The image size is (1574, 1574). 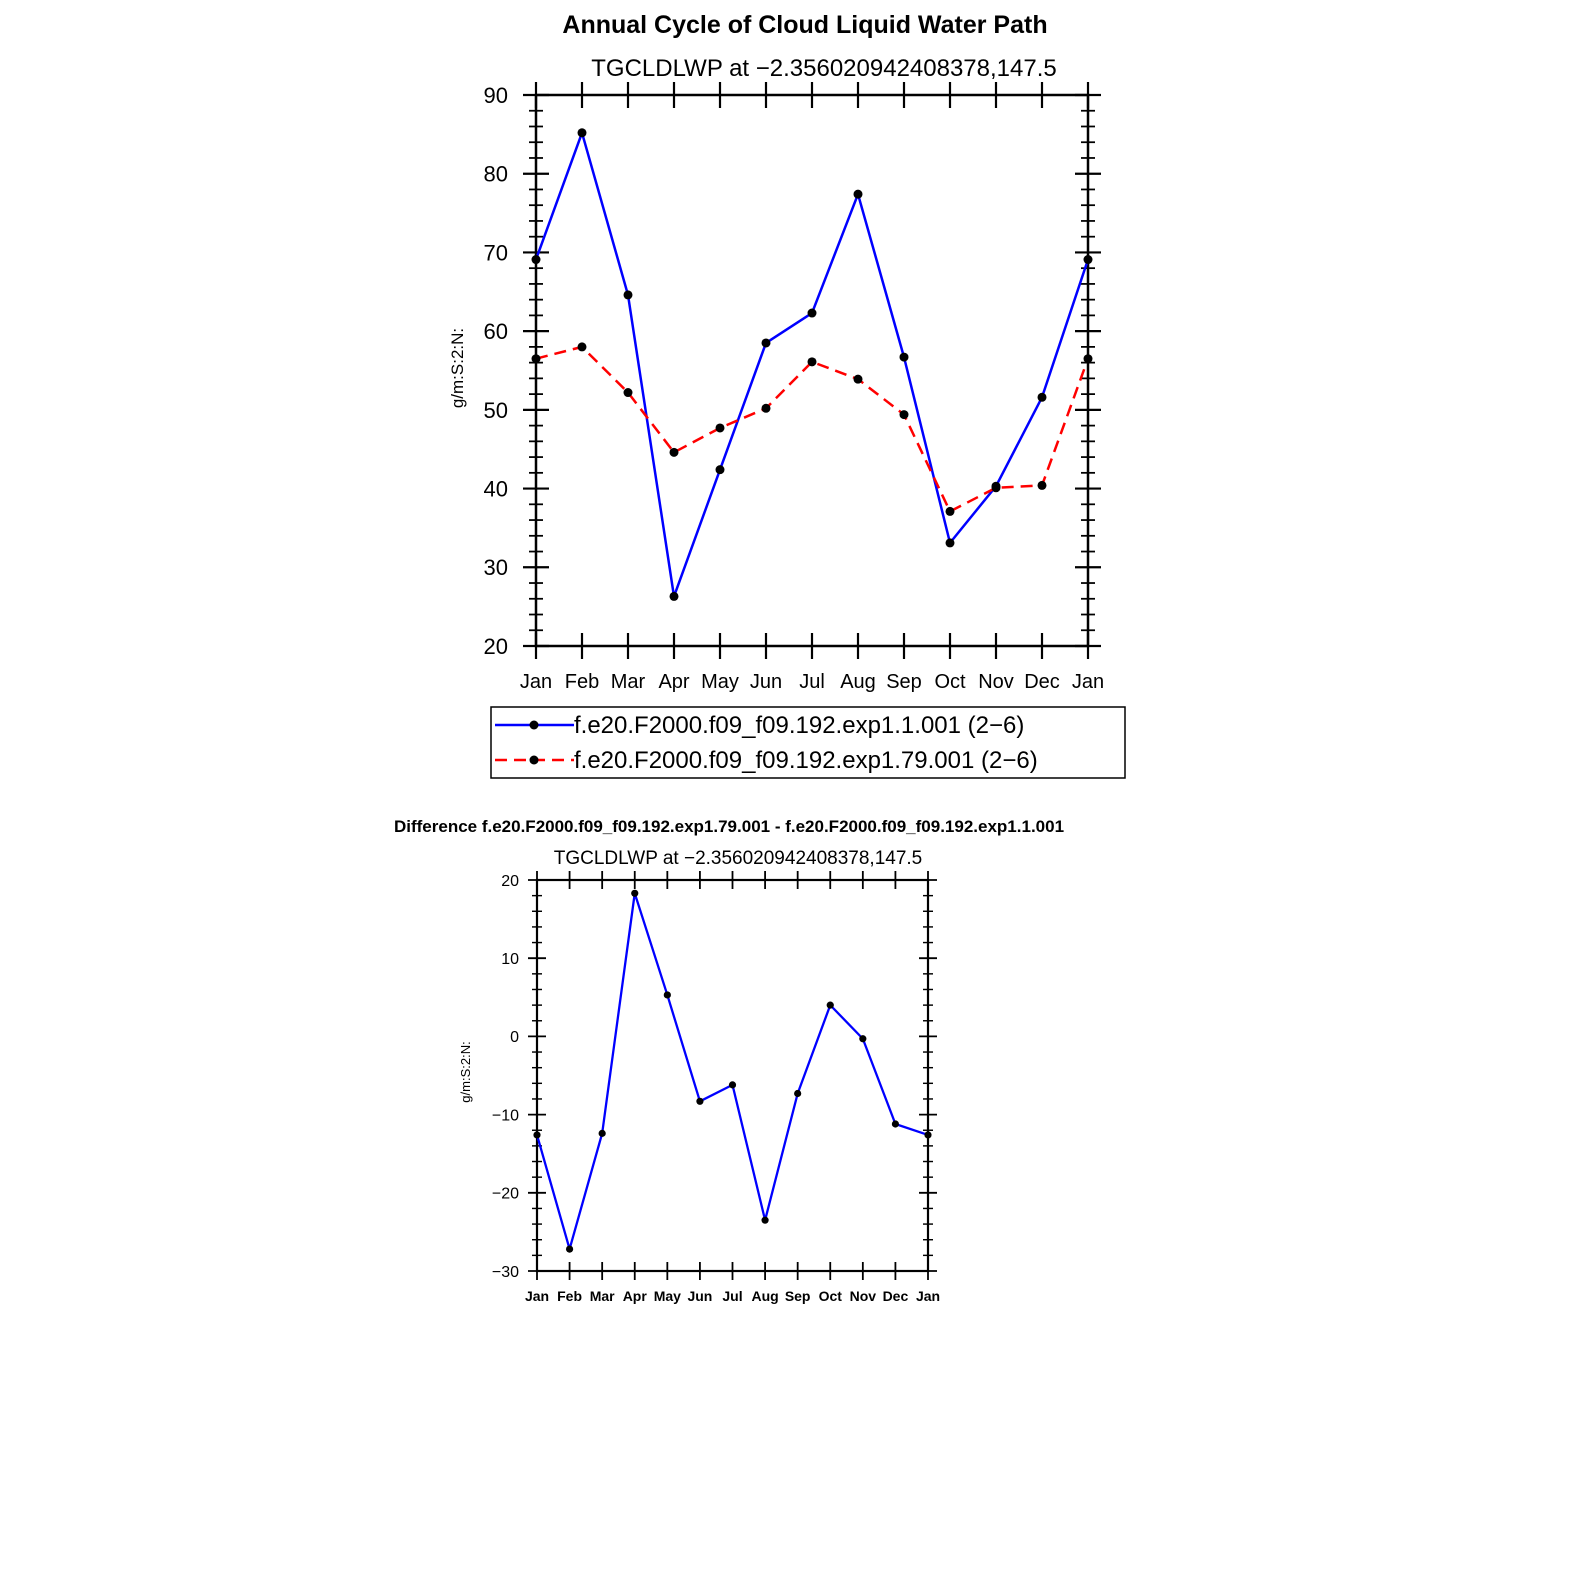 What do you see at coordinates (465, 1071) in the screenshot?
I see `difference-y-axis-label: g/m:S:2:N:` at bounding box center [465, 1071].